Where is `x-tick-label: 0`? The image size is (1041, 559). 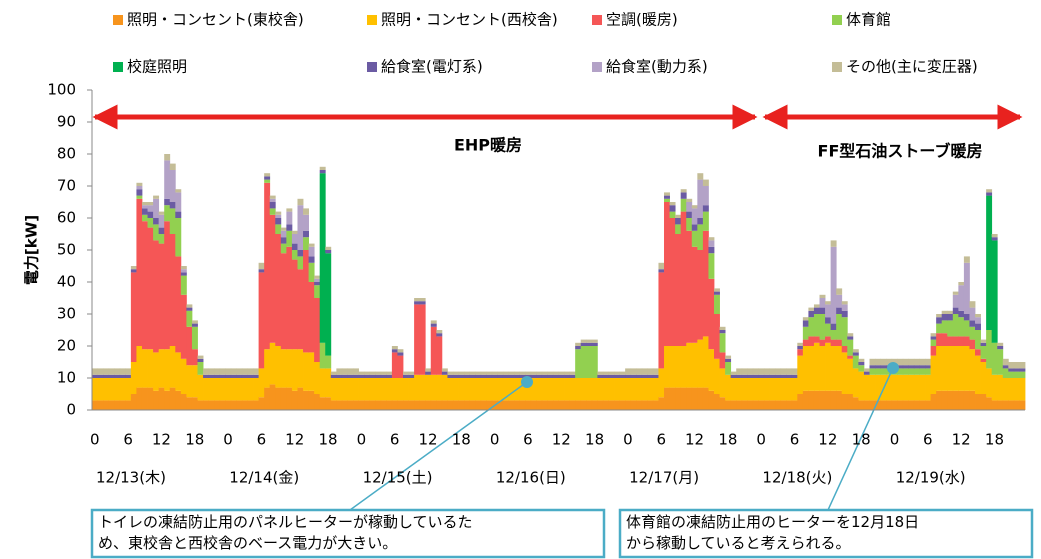
x-tick-label: 0 is located at coordinates (895, 440).